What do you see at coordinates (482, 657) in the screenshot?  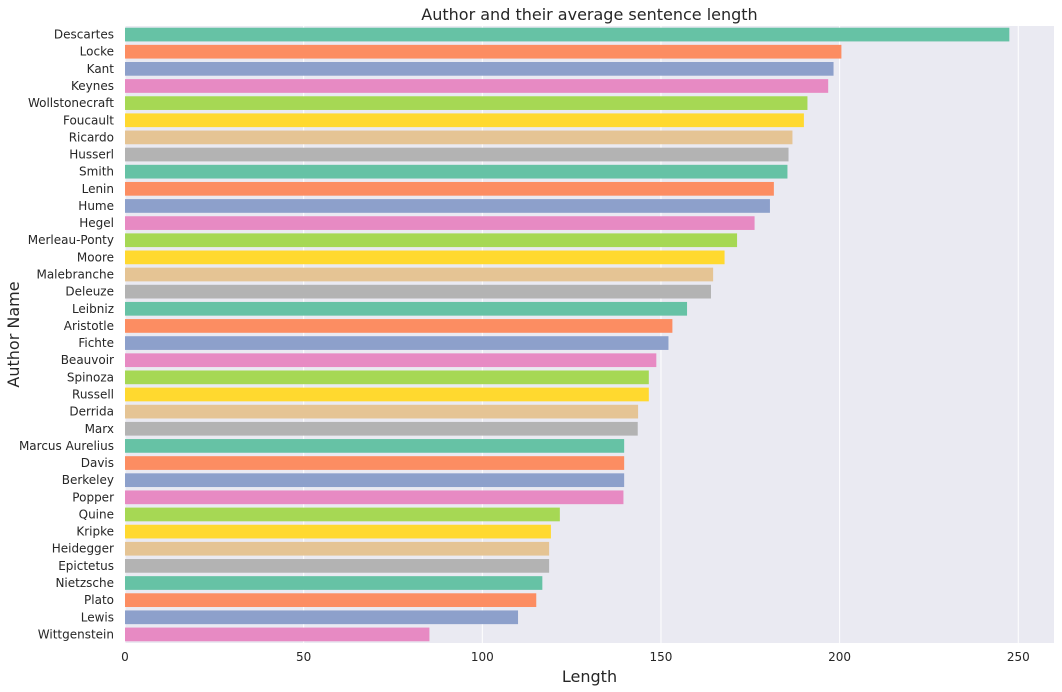 I see `x-tick-label: 100` at bounding box center [482, 657].